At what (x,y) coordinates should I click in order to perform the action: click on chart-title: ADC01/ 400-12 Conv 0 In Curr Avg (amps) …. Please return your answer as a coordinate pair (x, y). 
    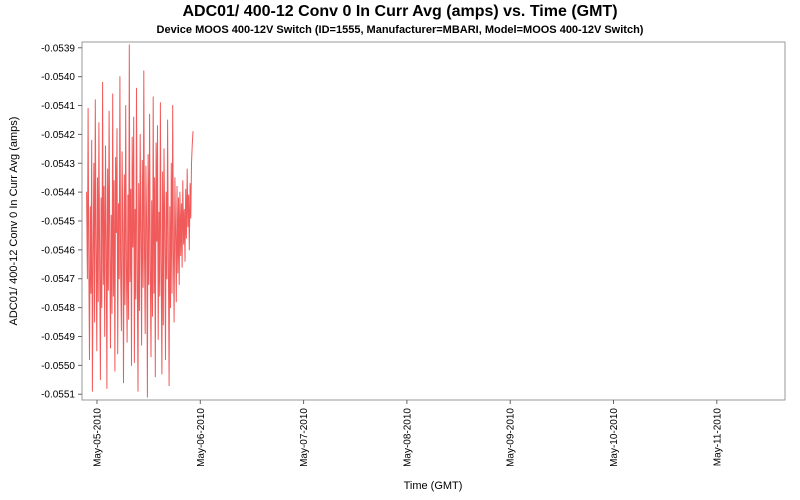
    Looking at the image, I should click on (400, 11).